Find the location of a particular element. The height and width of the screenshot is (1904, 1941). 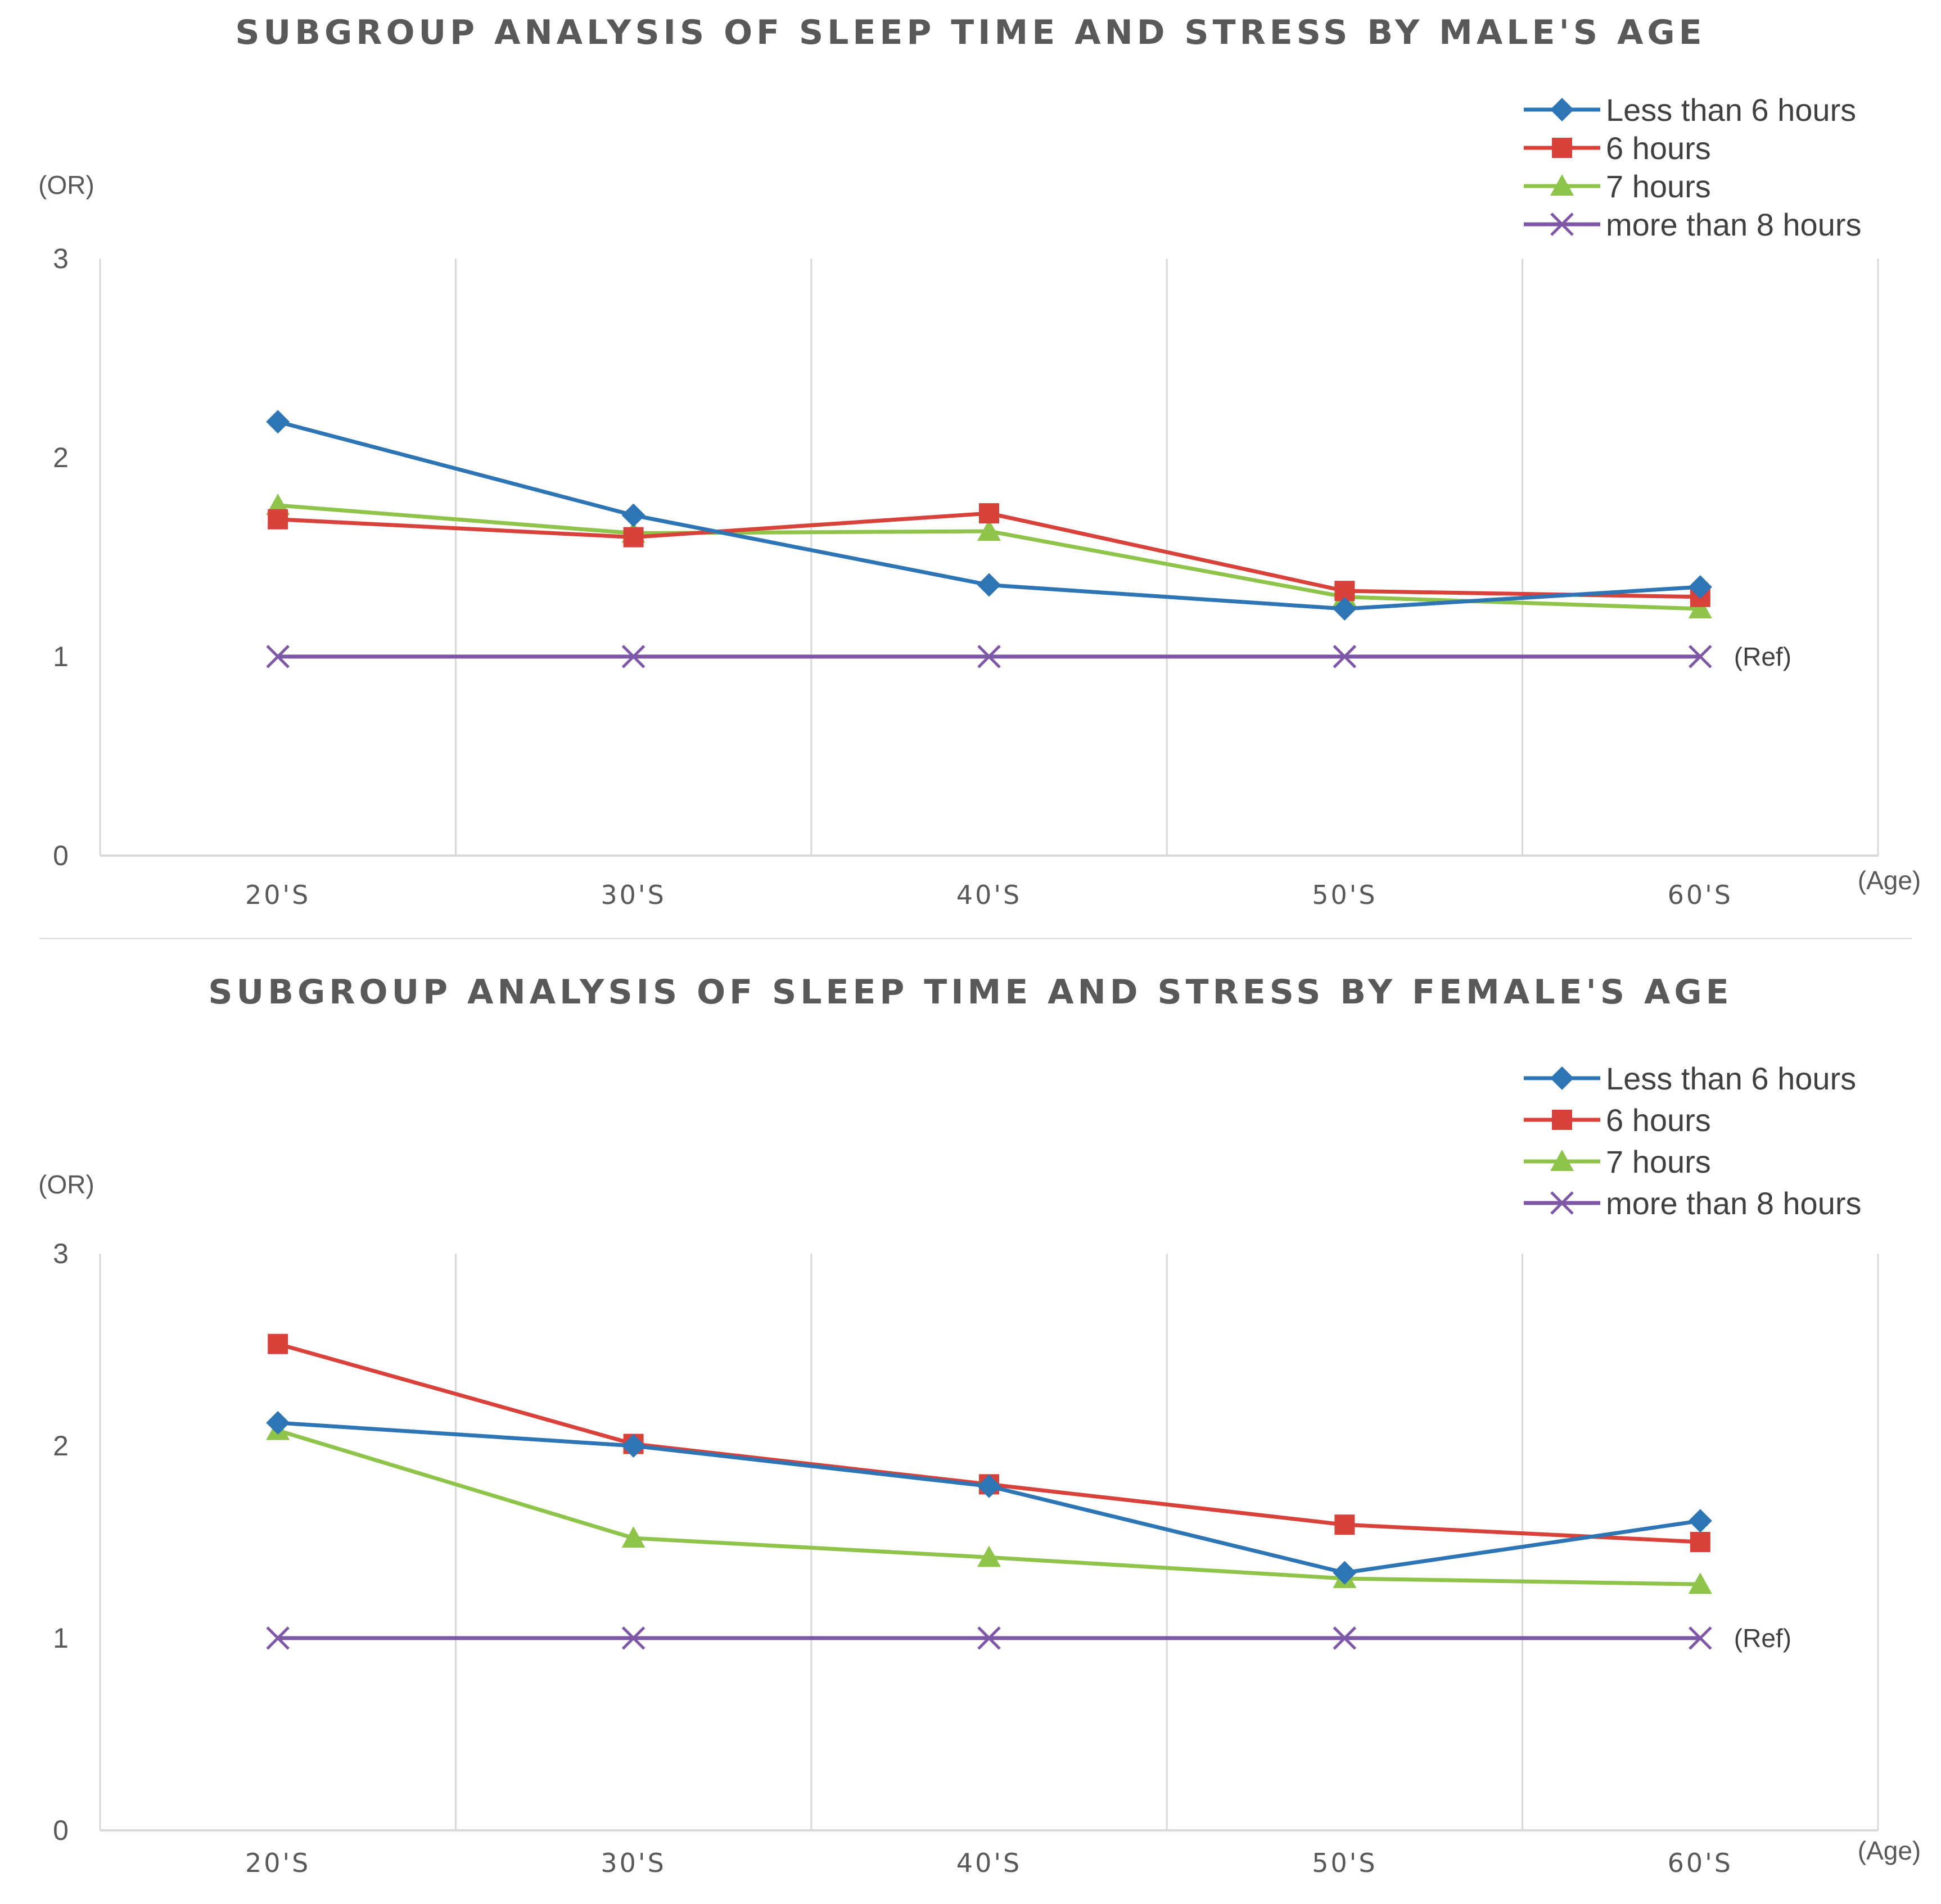

series-line is located at coordinates (989, 1443).